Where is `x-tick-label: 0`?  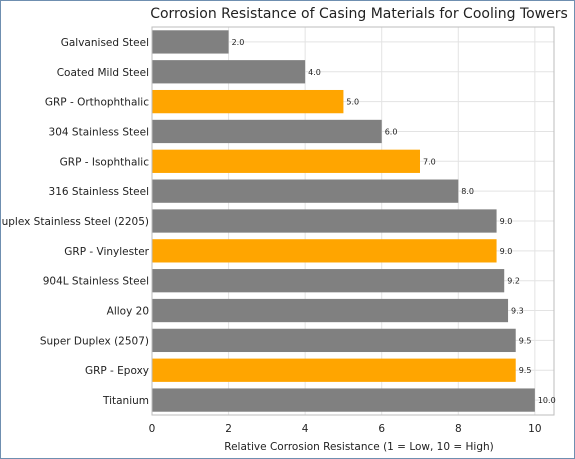 x-tick-label: 0 is located at coordinates (152, 429).